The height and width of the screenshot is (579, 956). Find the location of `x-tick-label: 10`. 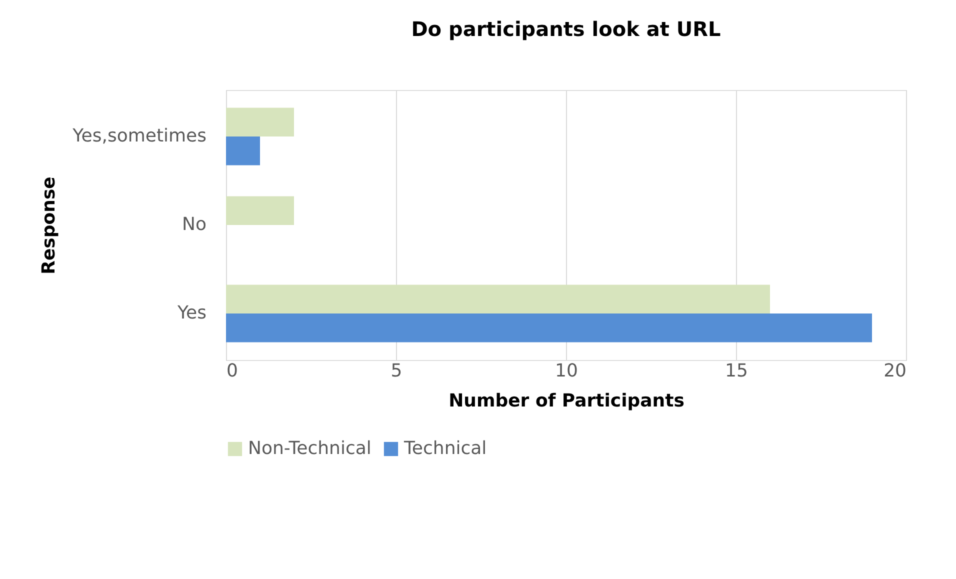

x-tick-label: 10 is located at coordinates (566, 371).